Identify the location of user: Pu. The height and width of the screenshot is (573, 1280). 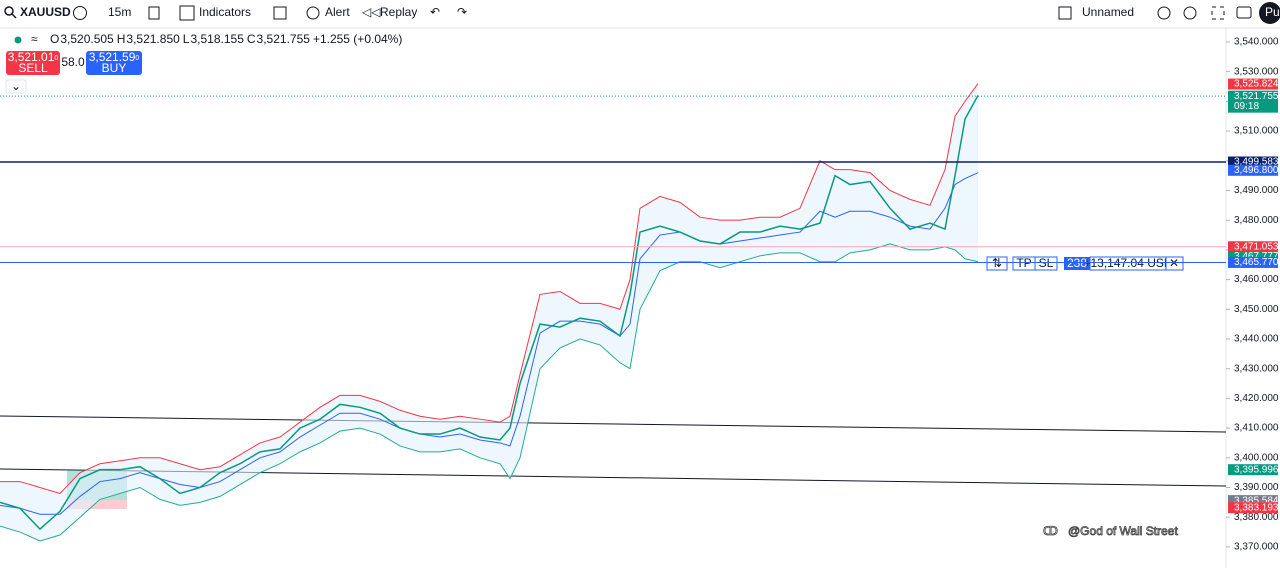
(1272, 12).